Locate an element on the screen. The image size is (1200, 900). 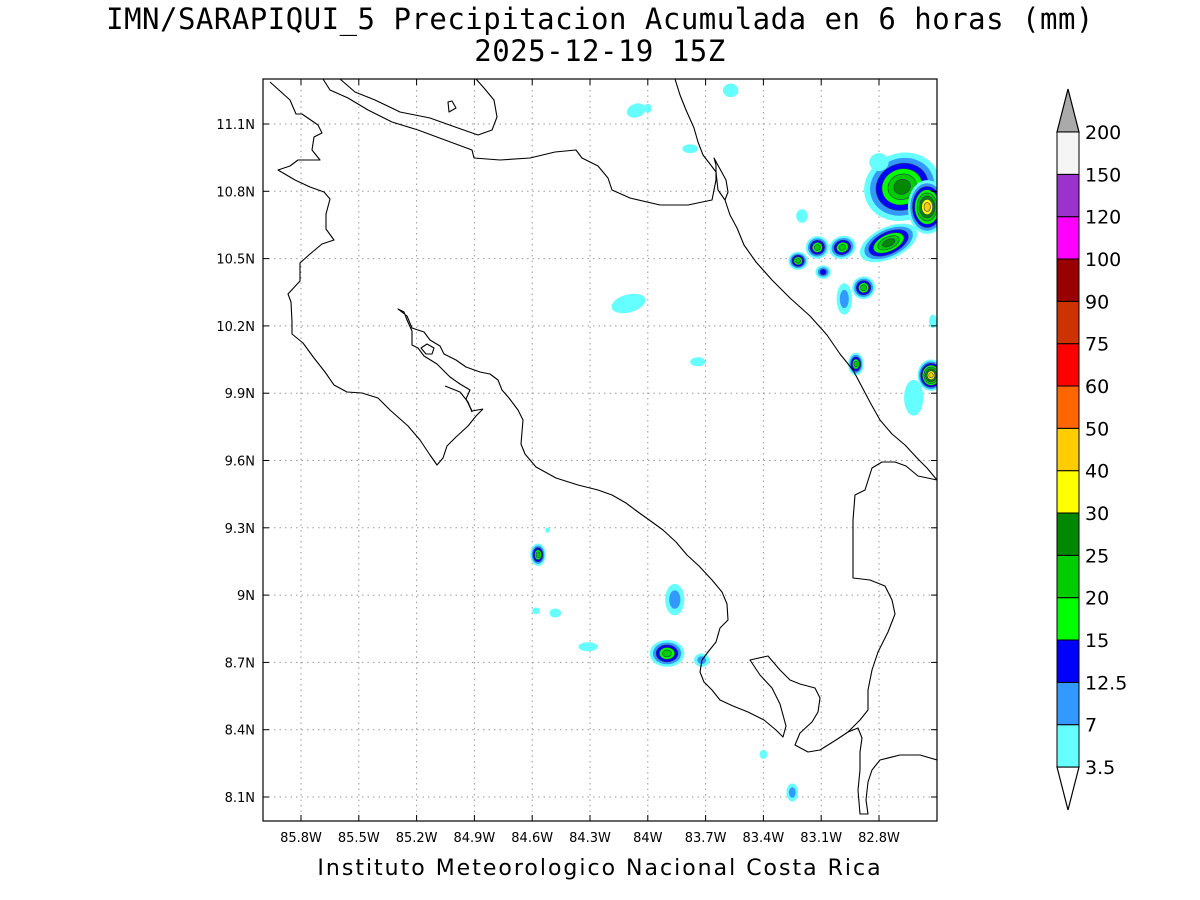
lon-tick-label: 83.4W is located at coordinates (763, 838).